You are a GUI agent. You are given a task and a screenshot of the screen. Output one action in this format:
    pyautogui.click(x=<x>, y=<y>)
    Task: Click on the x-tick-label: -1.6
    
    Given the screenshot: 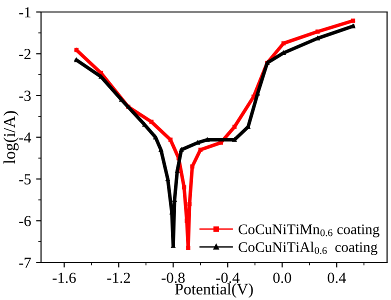 What is the action you would take?
    pyautogui.click(x=64, y=278)
    